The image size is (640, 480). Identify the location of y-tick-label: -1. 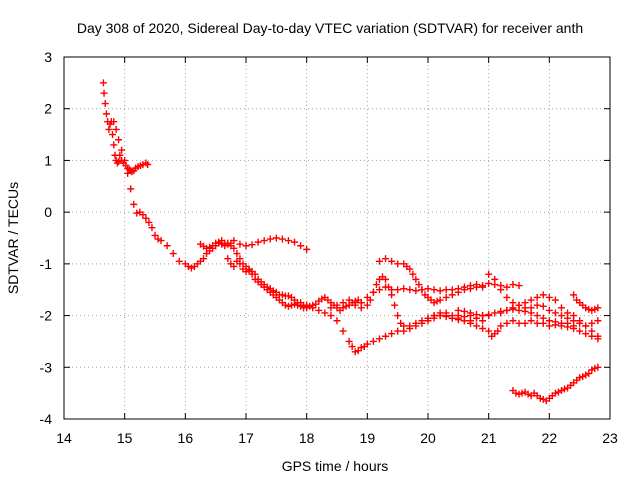
(46, 264).